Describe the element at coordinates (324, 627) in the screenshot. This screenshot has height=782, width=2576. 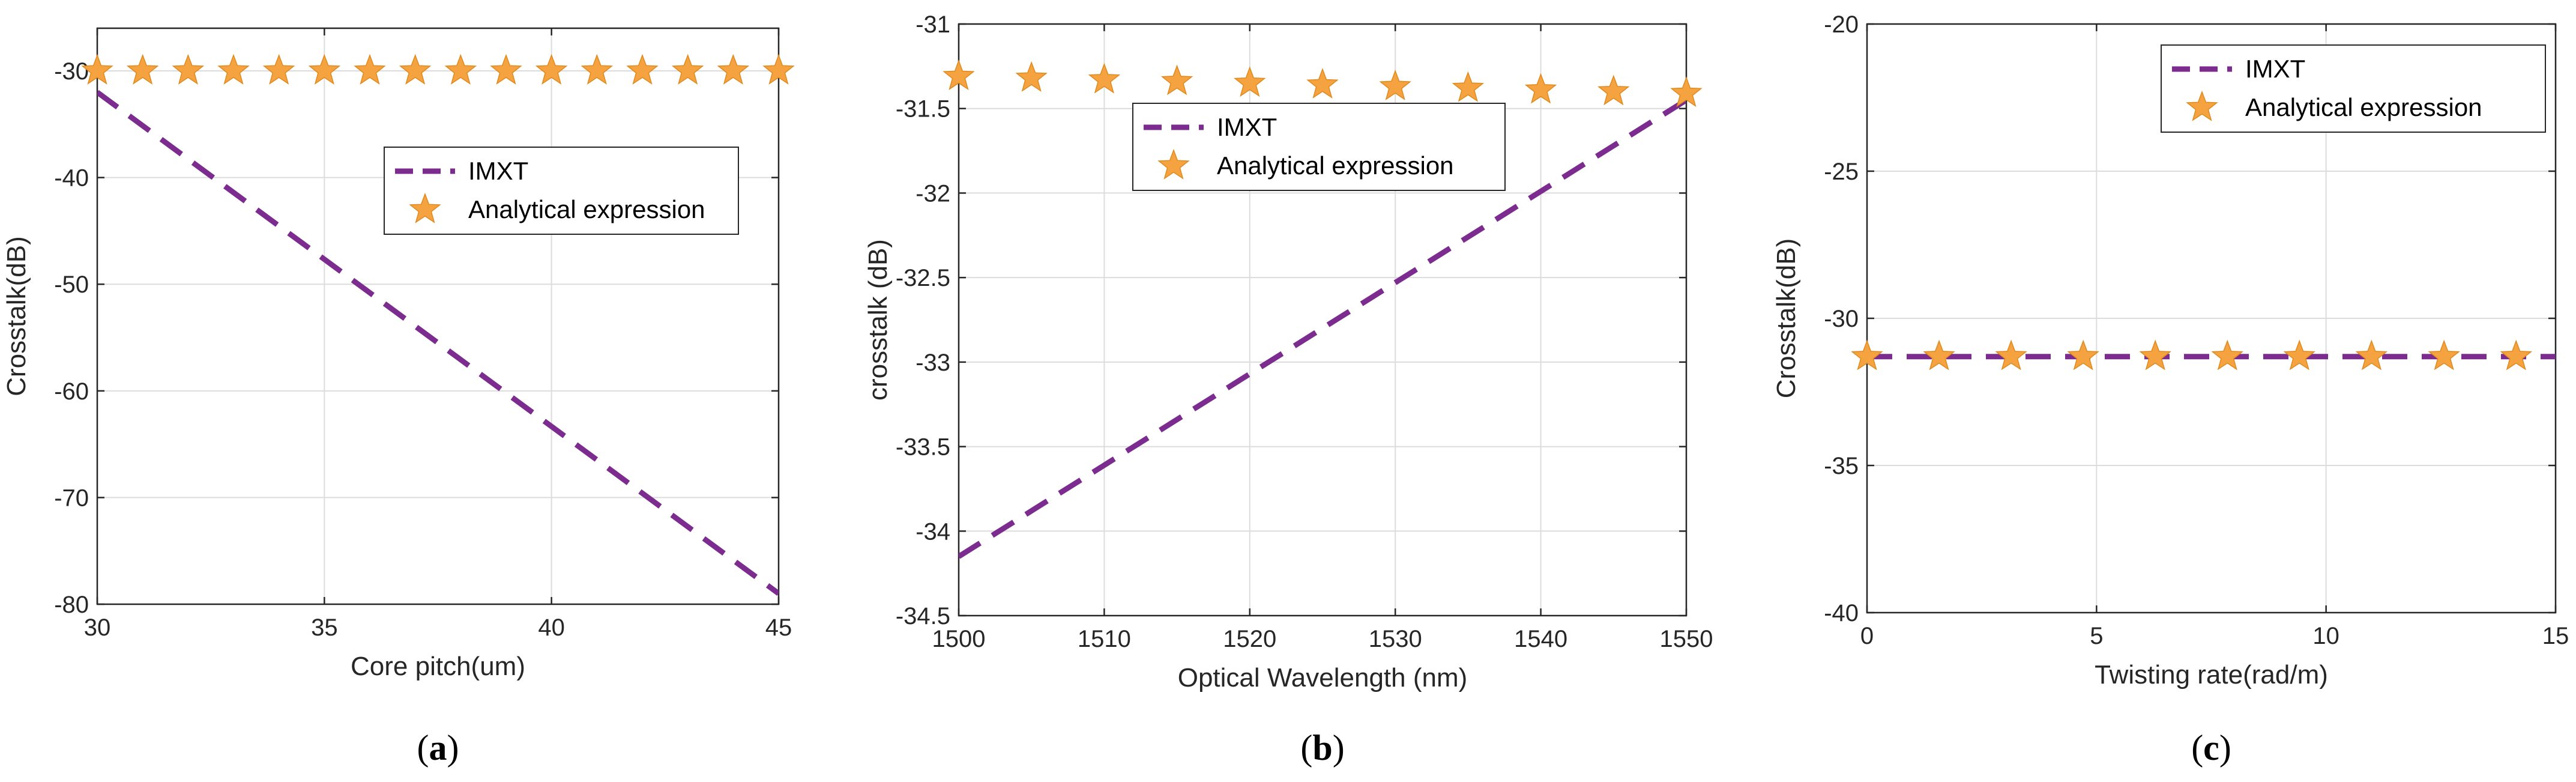
I see `x-tick-label: 35` at that location.